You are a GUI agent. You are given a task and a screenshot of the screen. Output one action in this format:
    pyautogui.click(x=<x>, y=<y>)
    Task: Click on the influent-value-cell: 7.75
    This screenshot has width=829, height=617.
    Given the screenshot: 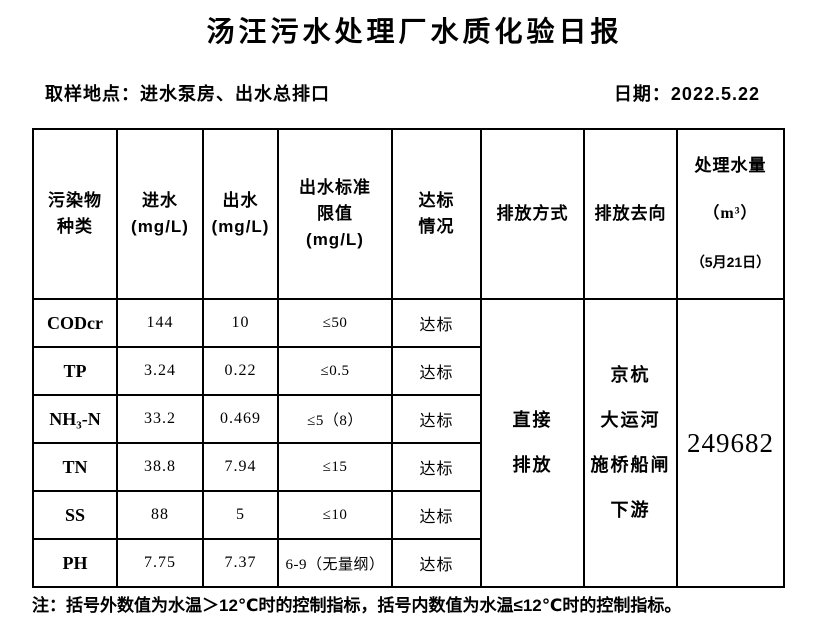 What is the action you would take?
    pyautogui.click(x=160, y=563)
    